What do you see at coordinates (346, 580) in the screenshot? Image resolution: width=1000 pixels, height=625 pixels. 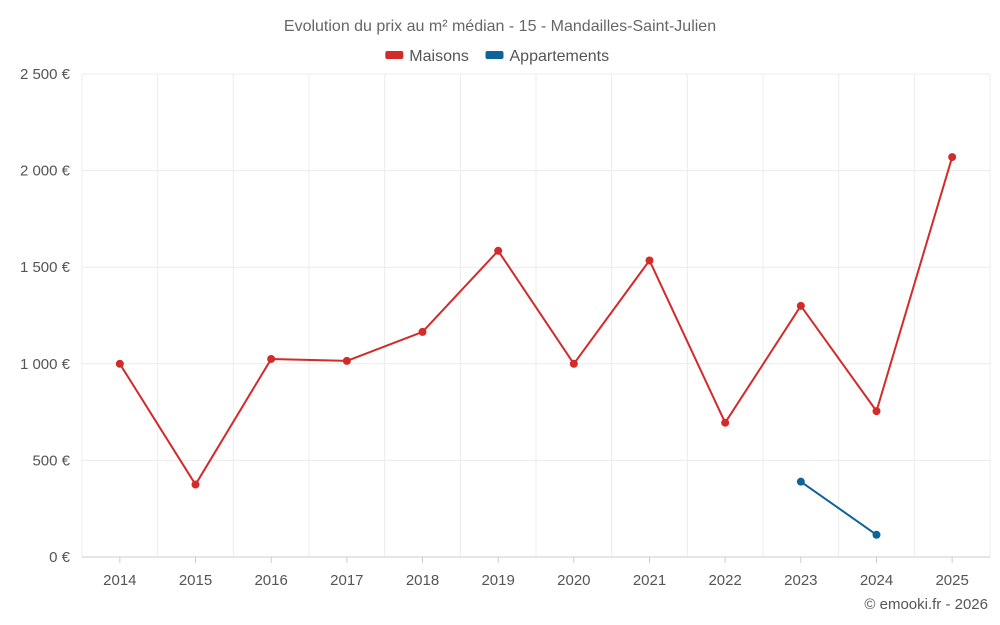 I see `x-tick-label: 2017` at bounding box center [346, 580].